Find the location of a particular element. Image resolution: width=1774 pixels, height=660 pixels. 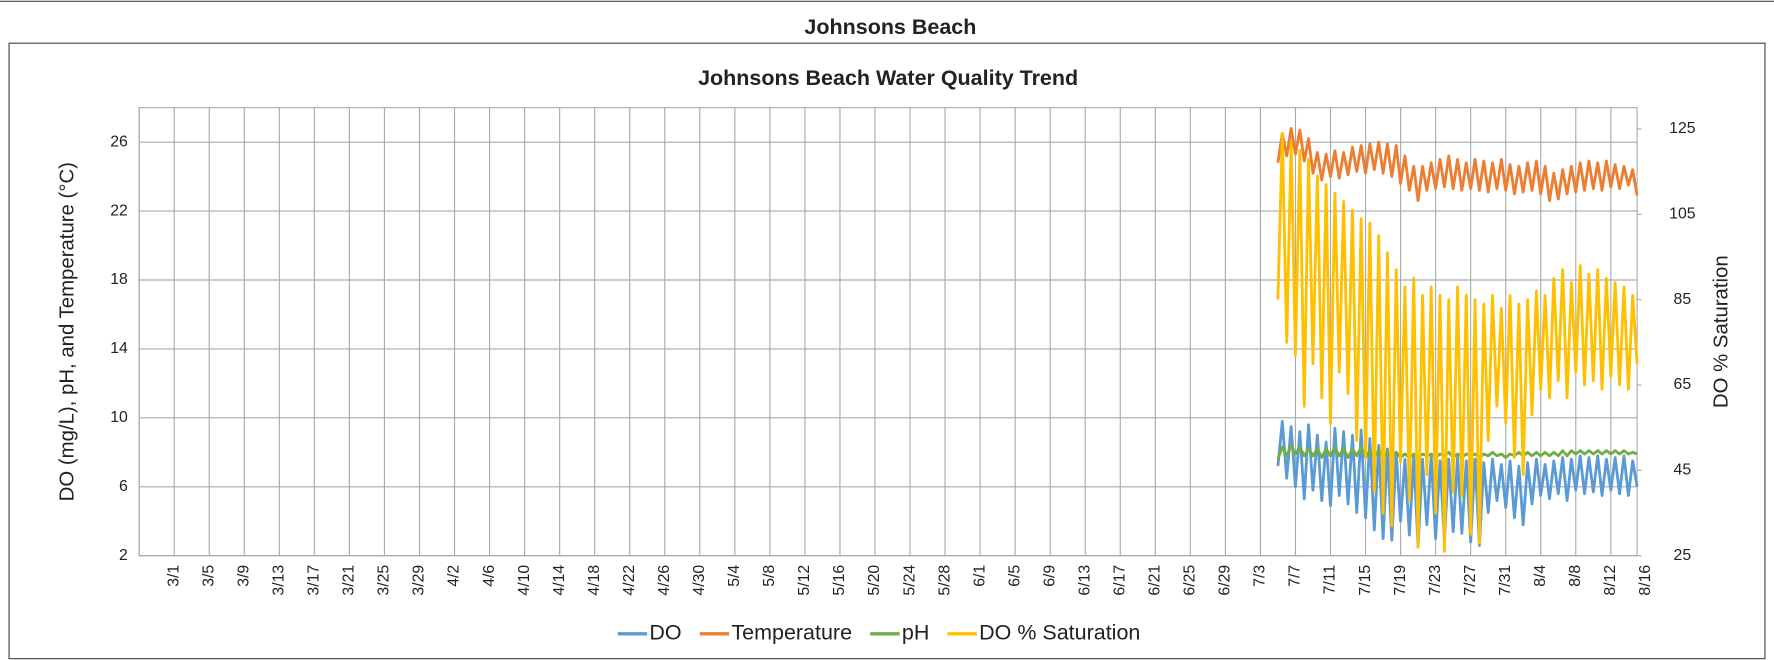

x-tick-label: 7/19 is located at coordinates (1400, 580).